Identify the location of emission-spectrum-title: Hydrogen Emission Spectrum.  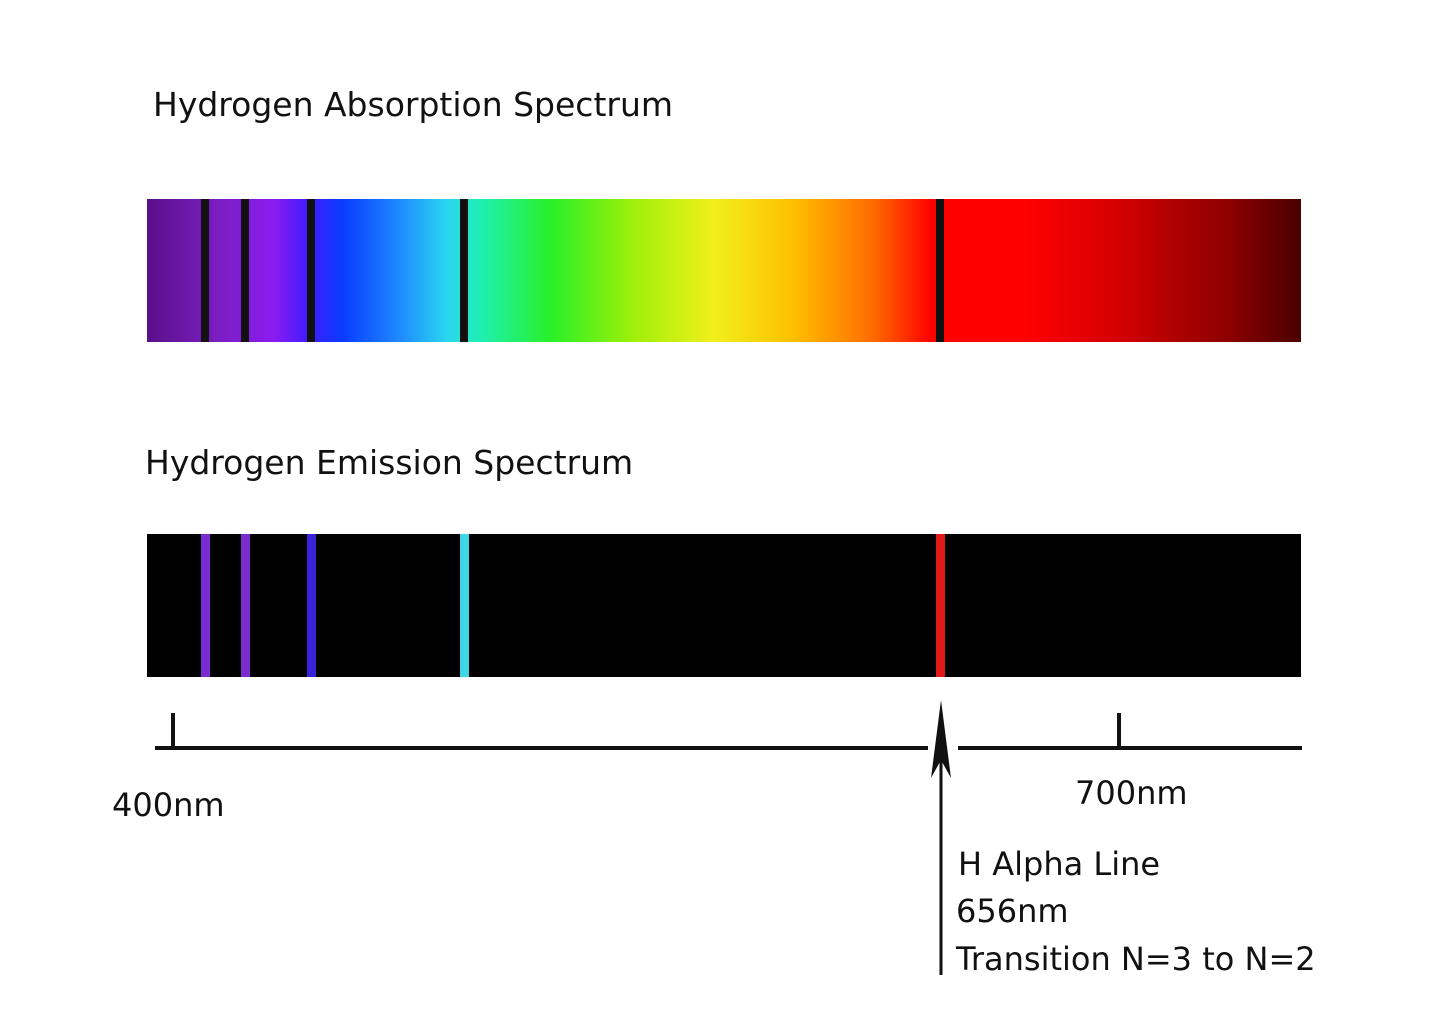
(389, 462).